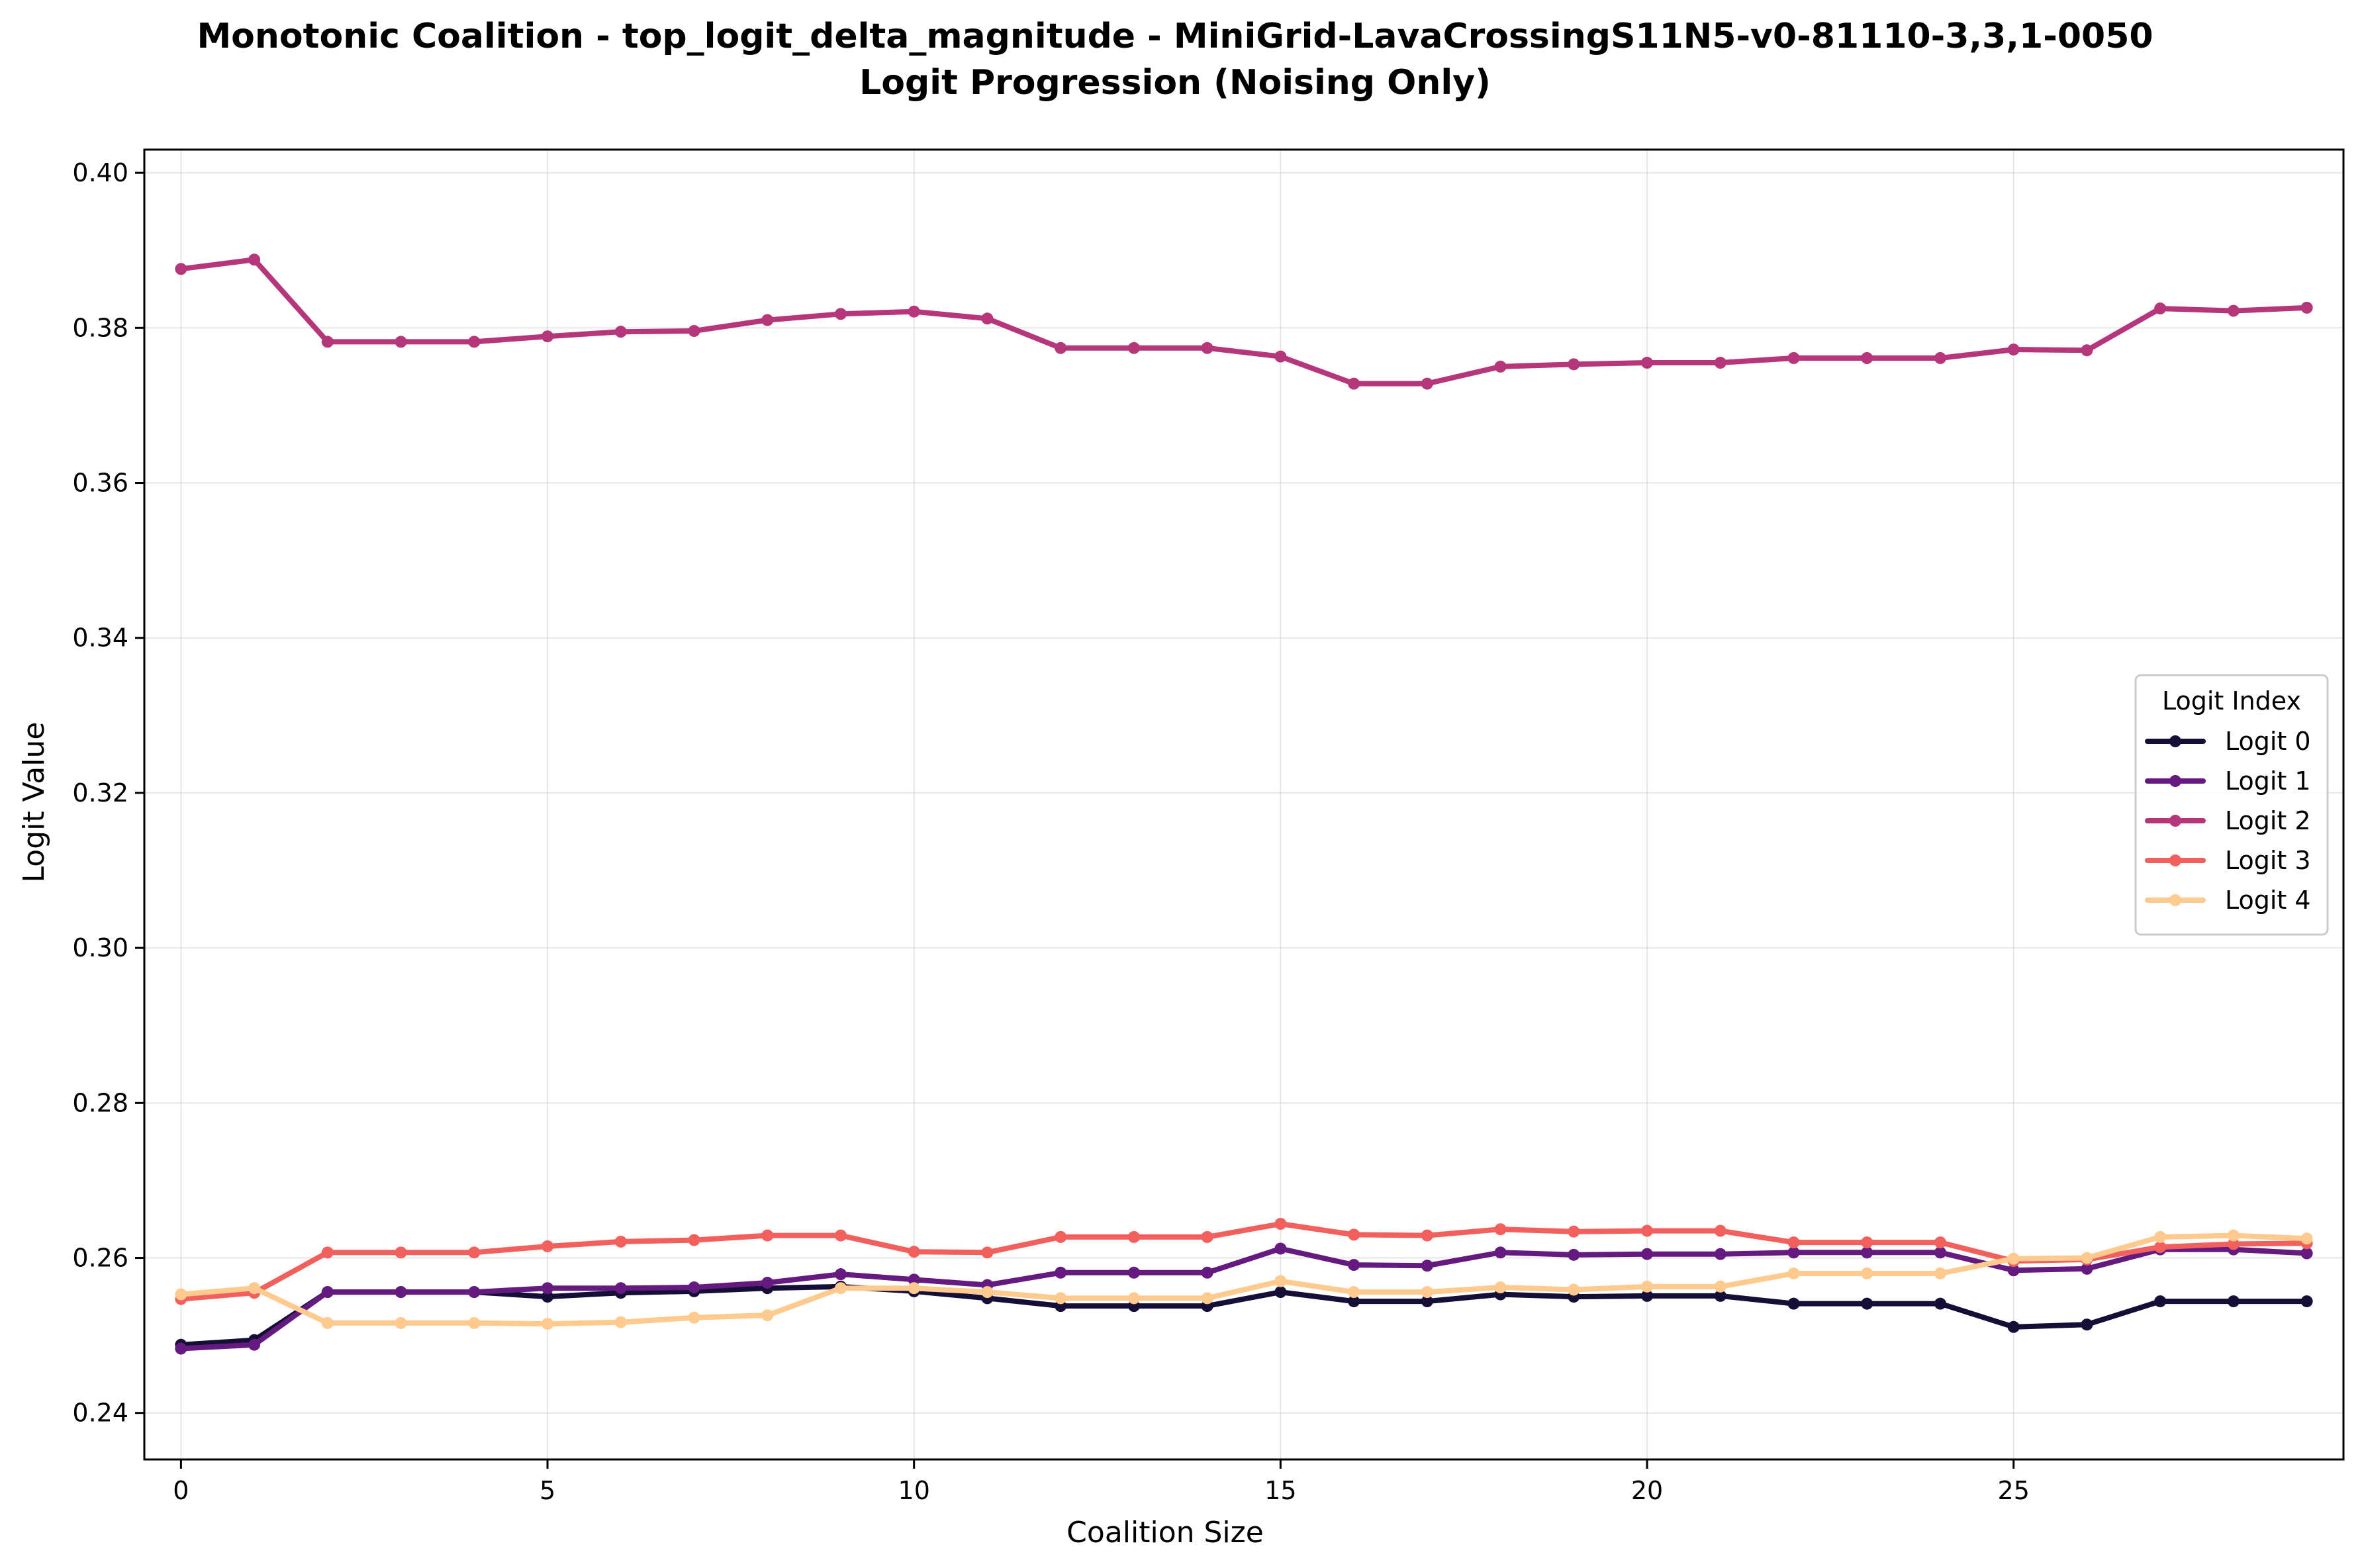 This screenshot has width=2362, height=1568. Describe the element at coordinates (100, 947) in the screenshot. I see `y-tick-label: 0.30` at that location.